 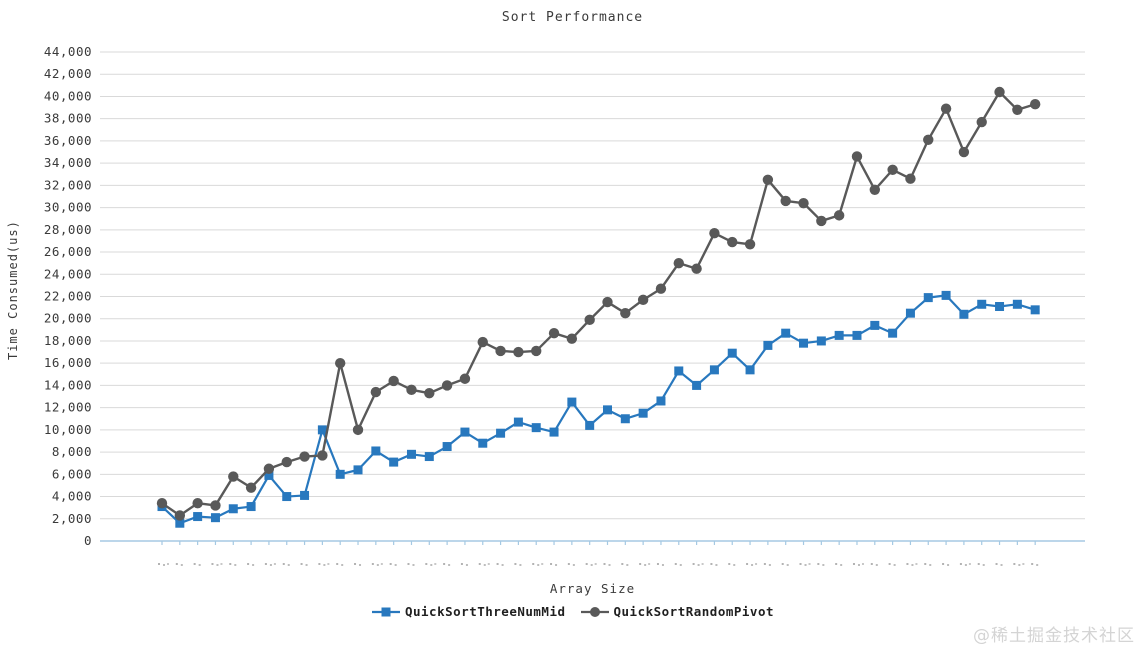 What do you see at coordinates (72, 518) in the screenshot?
I see `y-tick-label: 2,000` at bounding box center [72, 518].